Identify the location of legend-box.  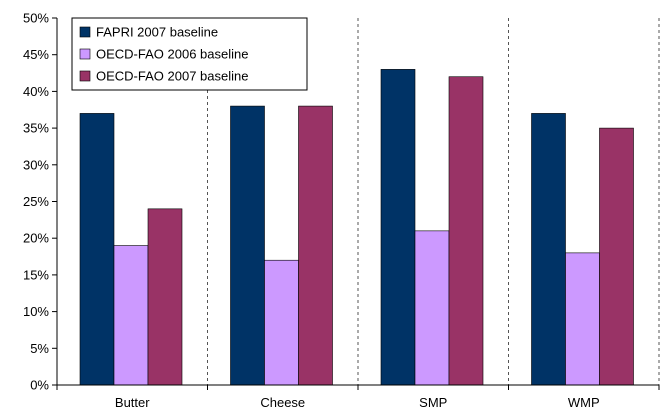
(189, 54).